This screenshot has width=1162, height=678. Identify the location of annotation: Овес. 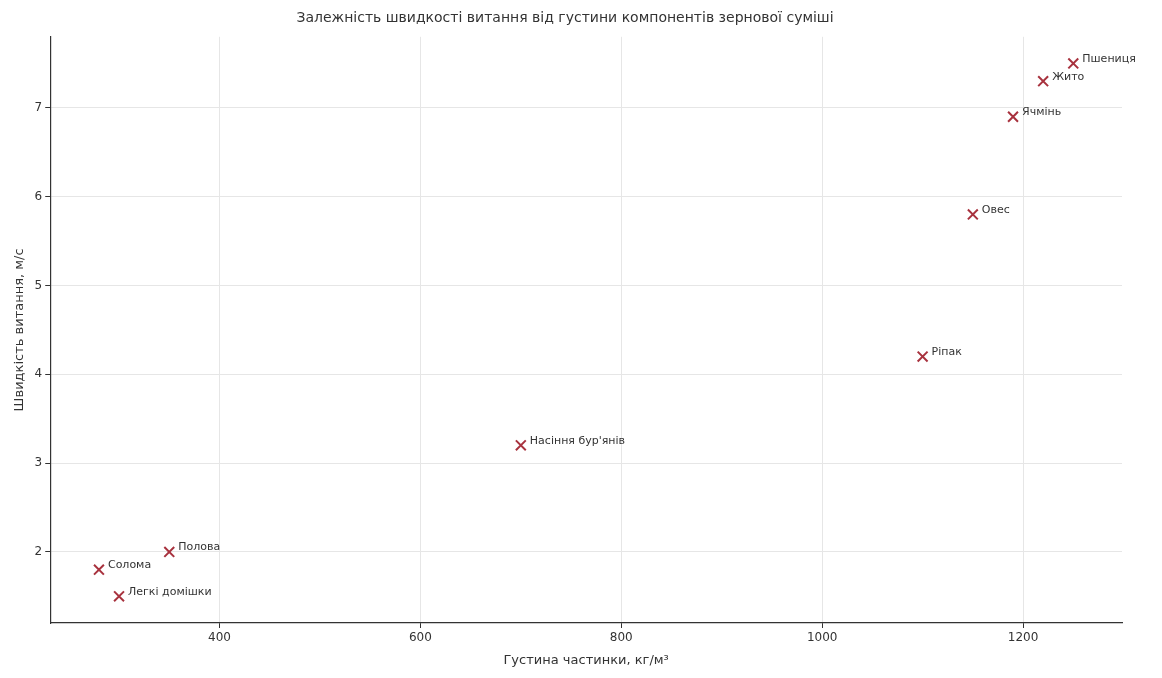
(995, 209).